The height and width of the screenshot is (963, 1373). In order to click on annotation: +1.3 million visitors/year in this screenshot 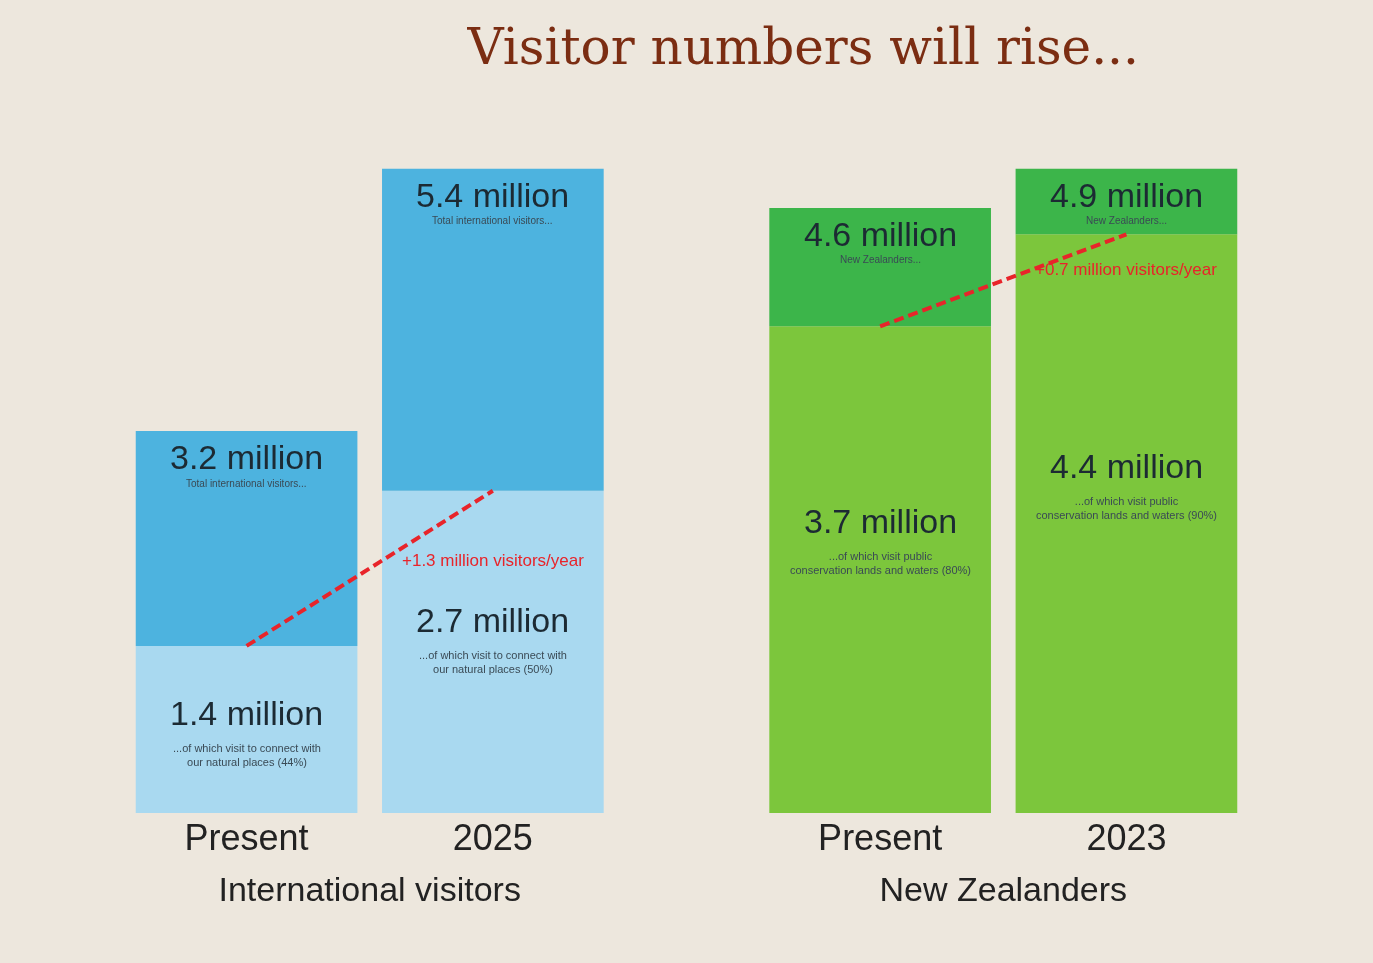, I will do `click(493, 560)`.